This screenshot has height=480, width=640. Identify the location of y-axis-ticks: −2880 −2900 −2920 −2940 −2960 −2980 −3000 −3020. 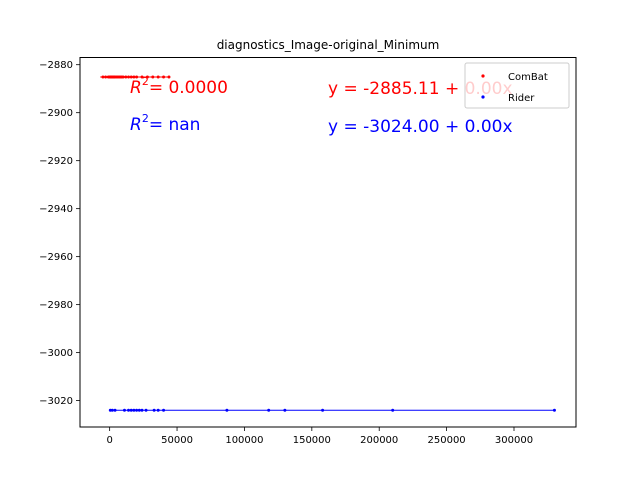
(59, 233).